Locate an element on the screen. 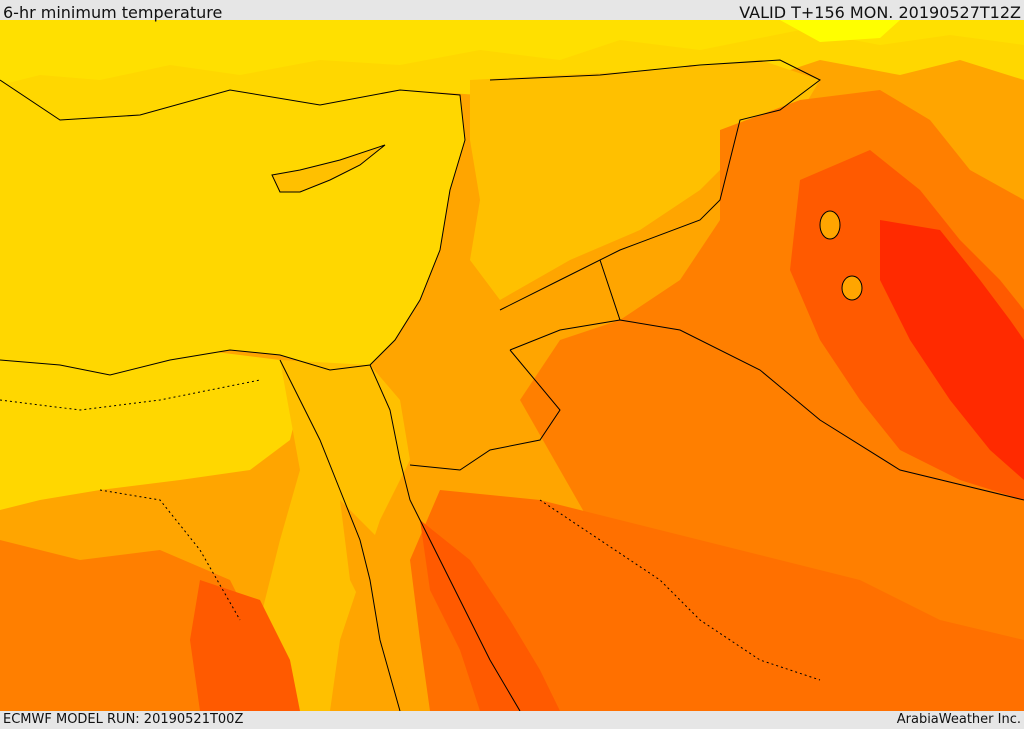 The width and height of the screenshot is (1024, 729). model-run: ECMWF MODEL RUN: 20190521T00Z is located at coordinates (123, 719).